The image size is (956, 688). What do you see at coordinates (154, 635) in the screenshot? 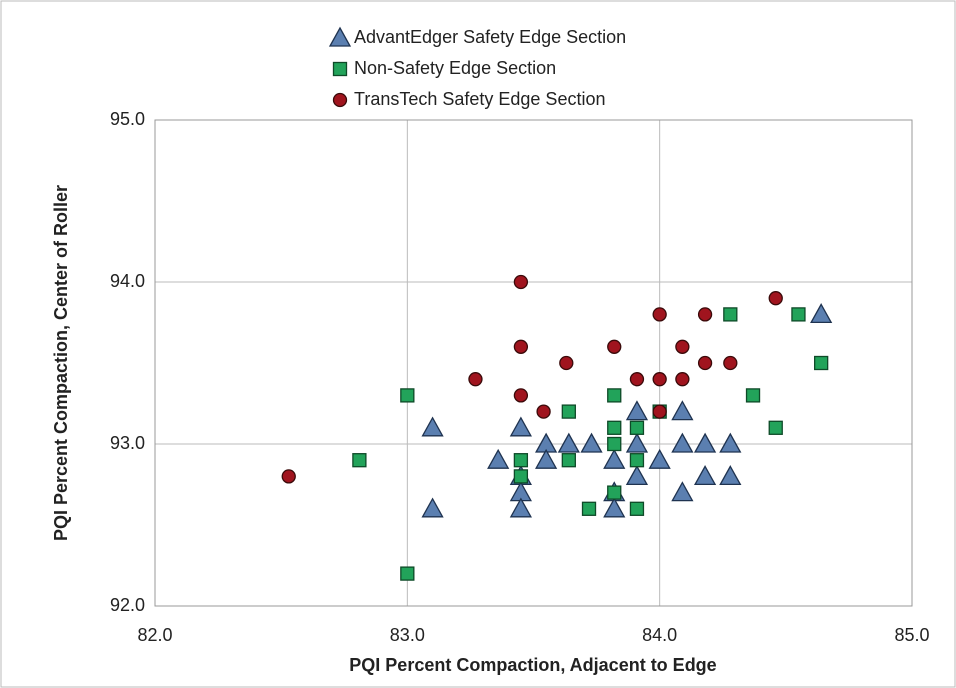
I see `x-tick-label: 82.0` at bounding box center [154, 635].